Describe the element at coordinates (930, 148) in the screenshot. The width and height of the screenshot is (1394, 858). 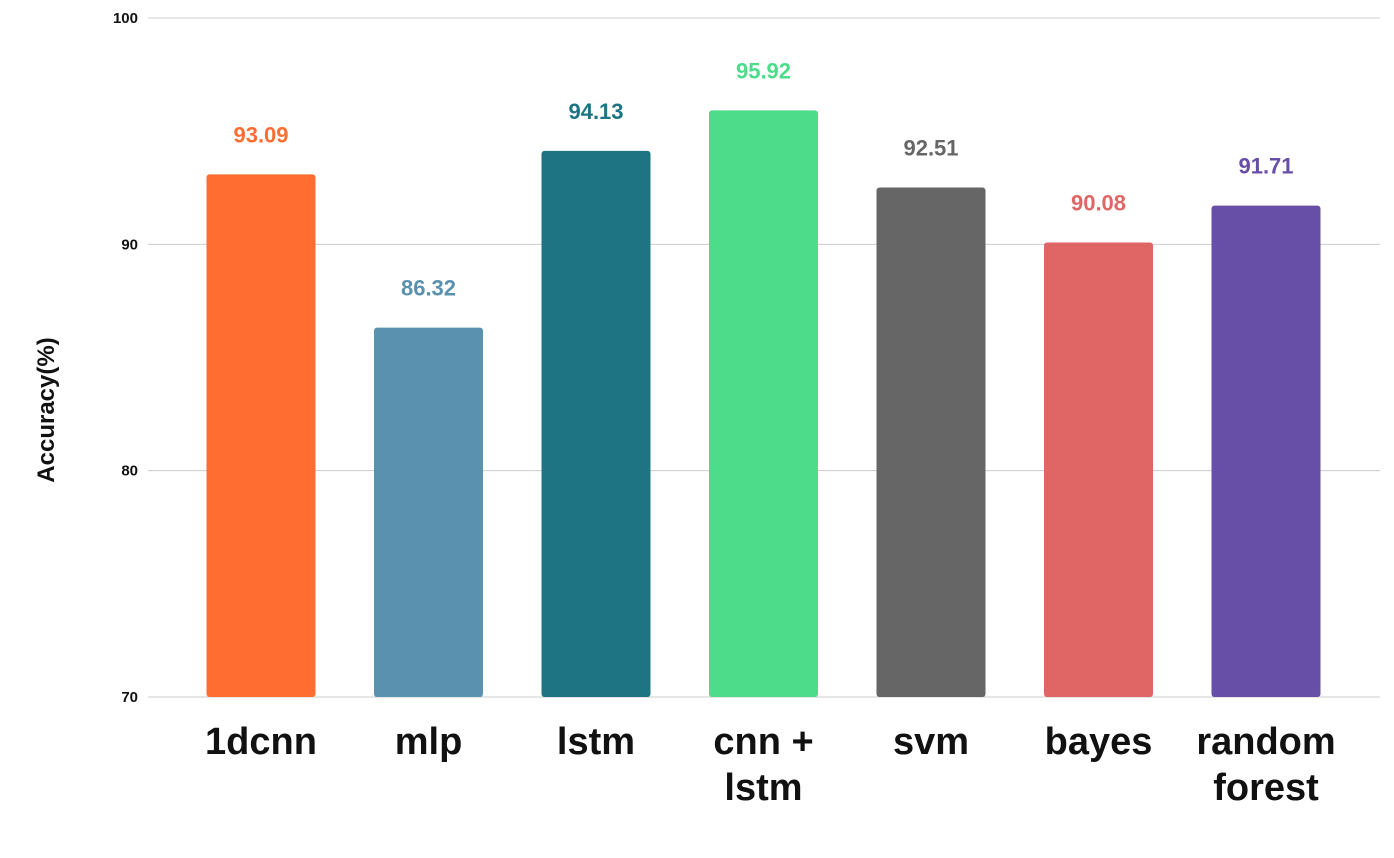
I see `data-label: 92.51` at that location.